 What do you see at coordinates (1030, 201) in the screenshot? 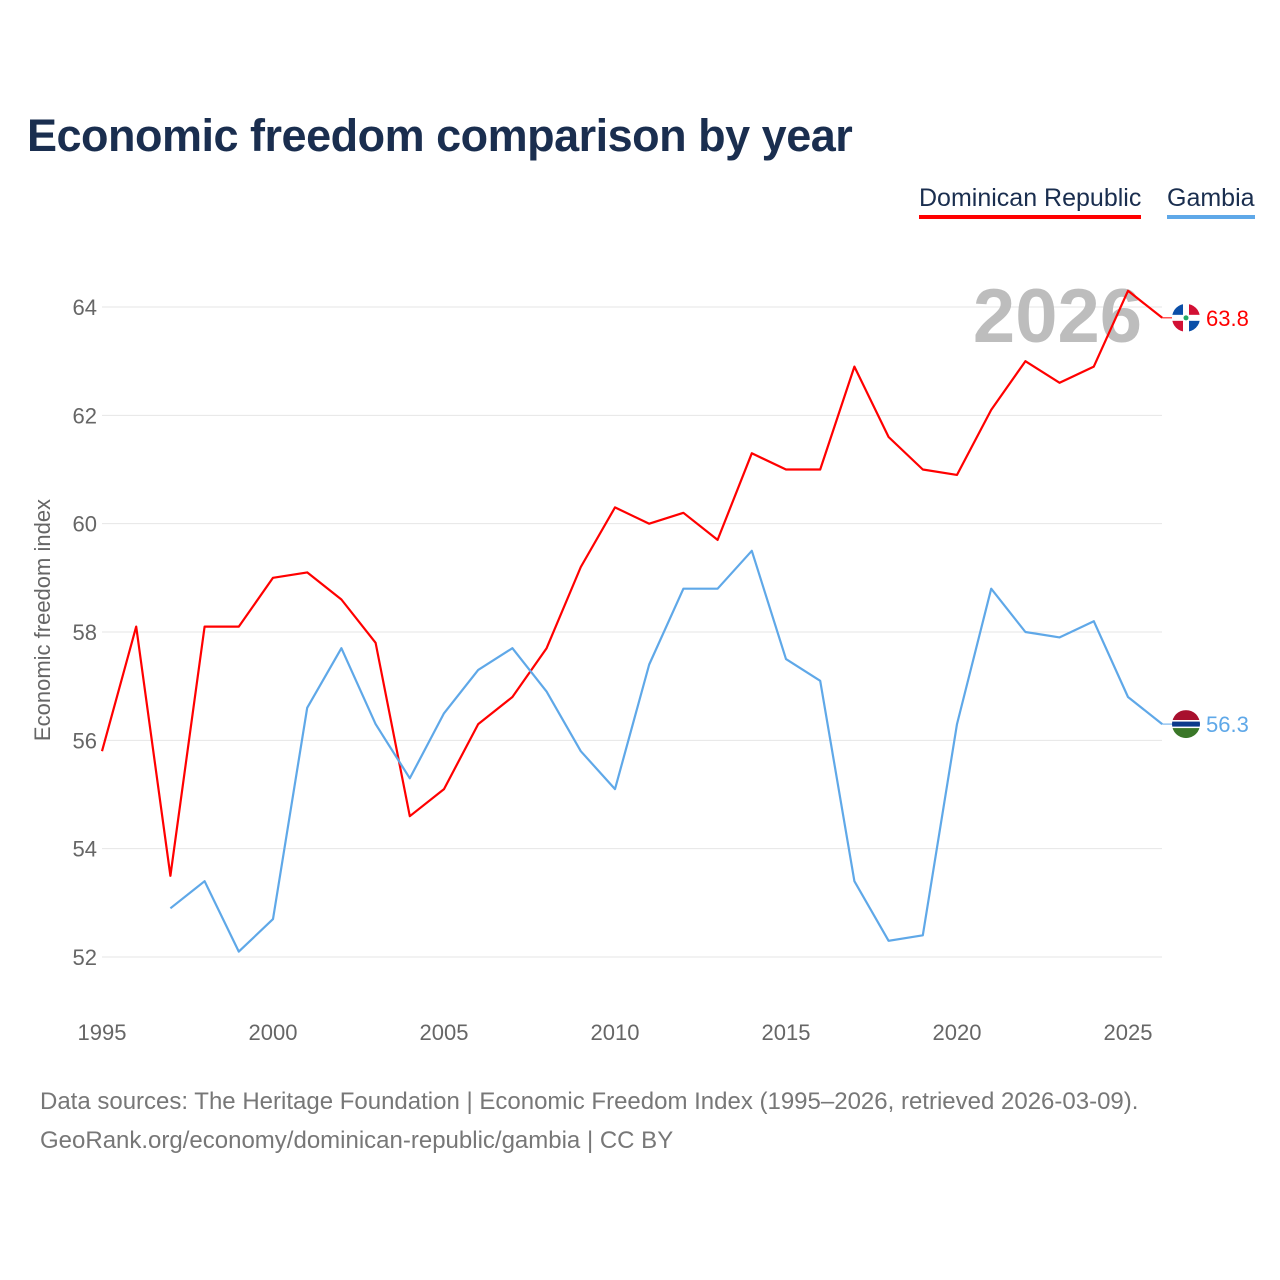
I see `legend-dominican-republic: Dominican Republic` at bounding box center [1030, 201].